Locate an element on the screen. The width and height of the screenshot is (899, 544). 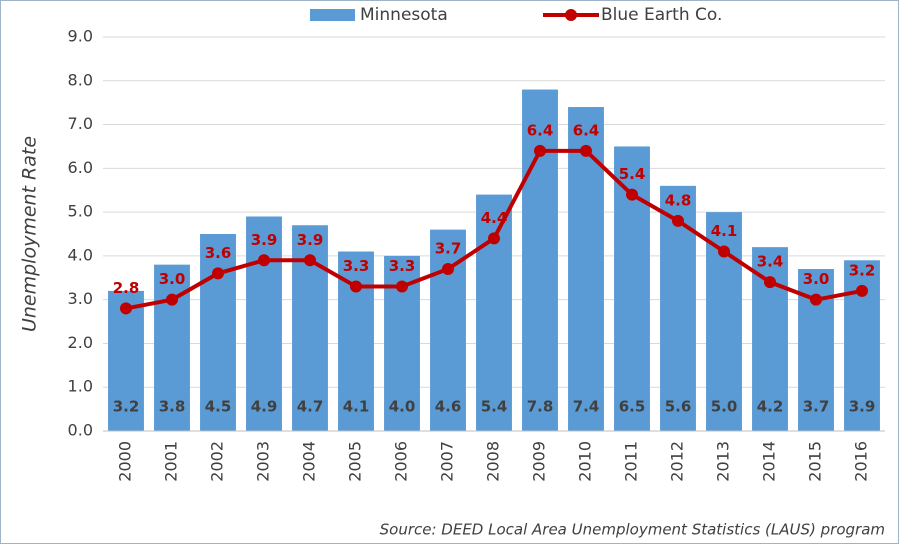
y-tick-label: 3.0 is located at coordinates (80, 298).